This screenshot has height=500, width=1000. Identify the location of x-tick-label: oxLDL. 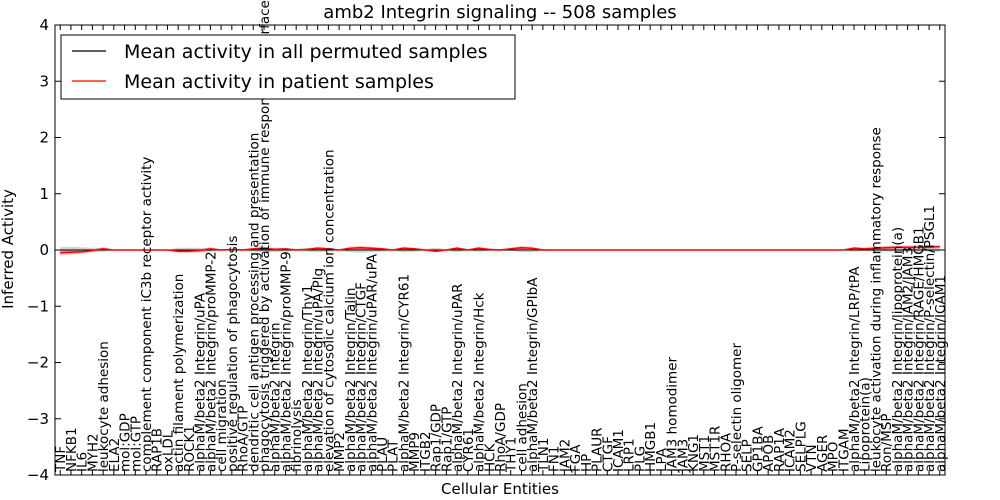
(168, 451).